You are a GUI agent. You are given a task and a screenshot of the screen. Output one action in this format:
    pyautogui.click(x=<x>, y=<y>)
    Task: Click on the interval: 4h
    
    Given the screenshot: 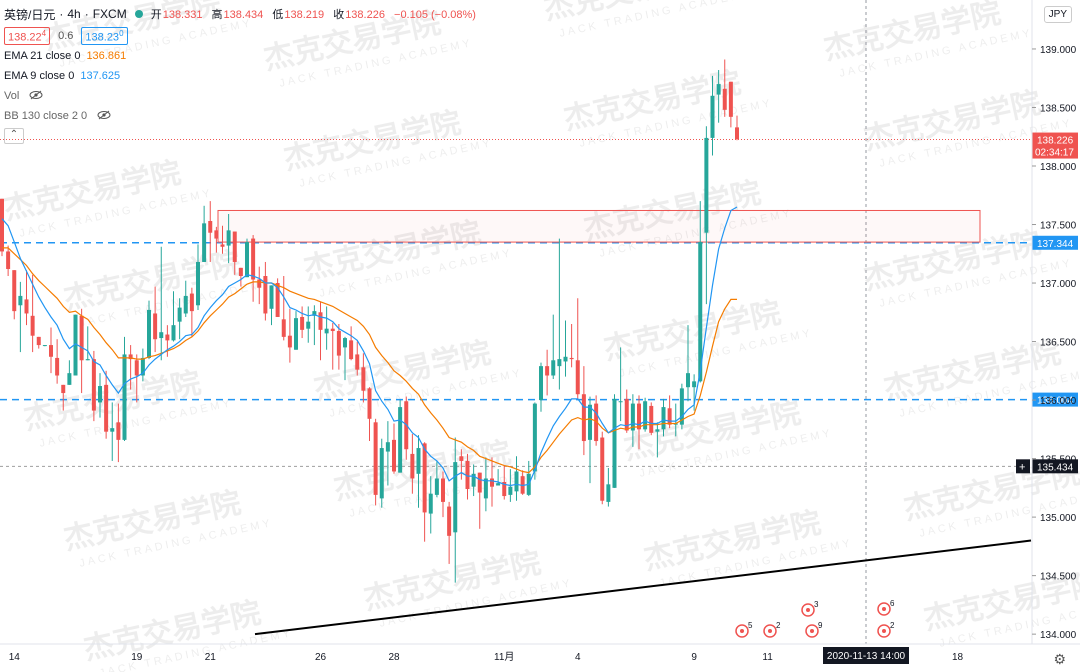 What is the action you would take?
    pyautogui.click(x=74, y=14)
    